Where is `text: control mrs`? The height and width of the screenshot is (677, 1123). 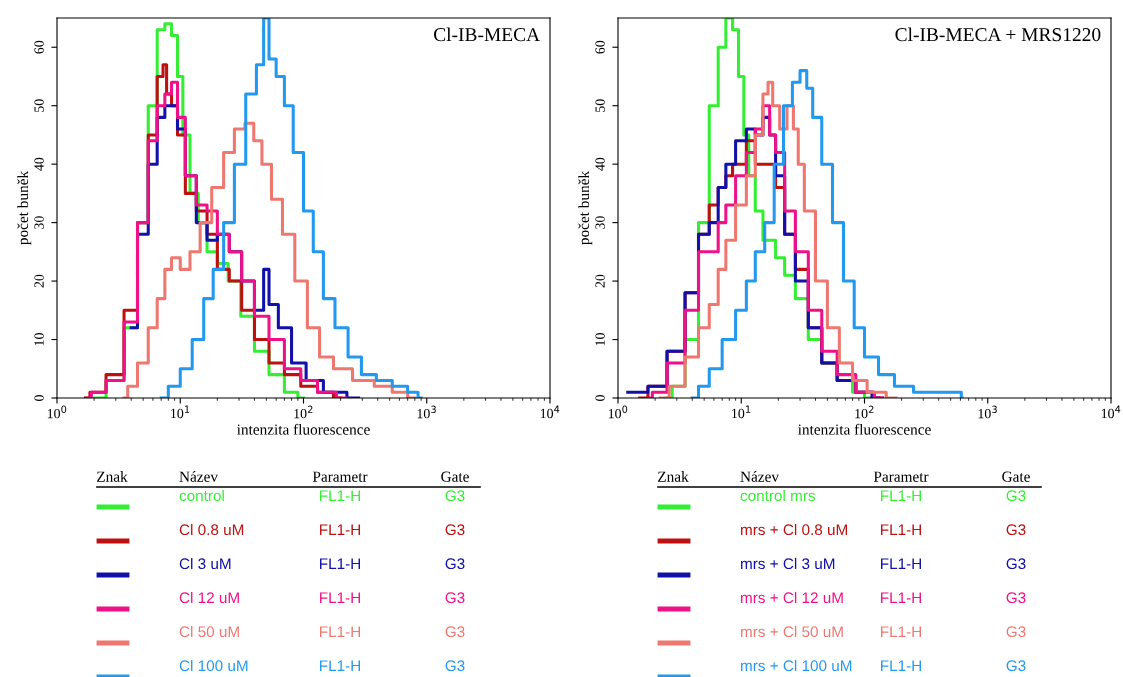
text: control mrs is located at coordinates (777, 495).